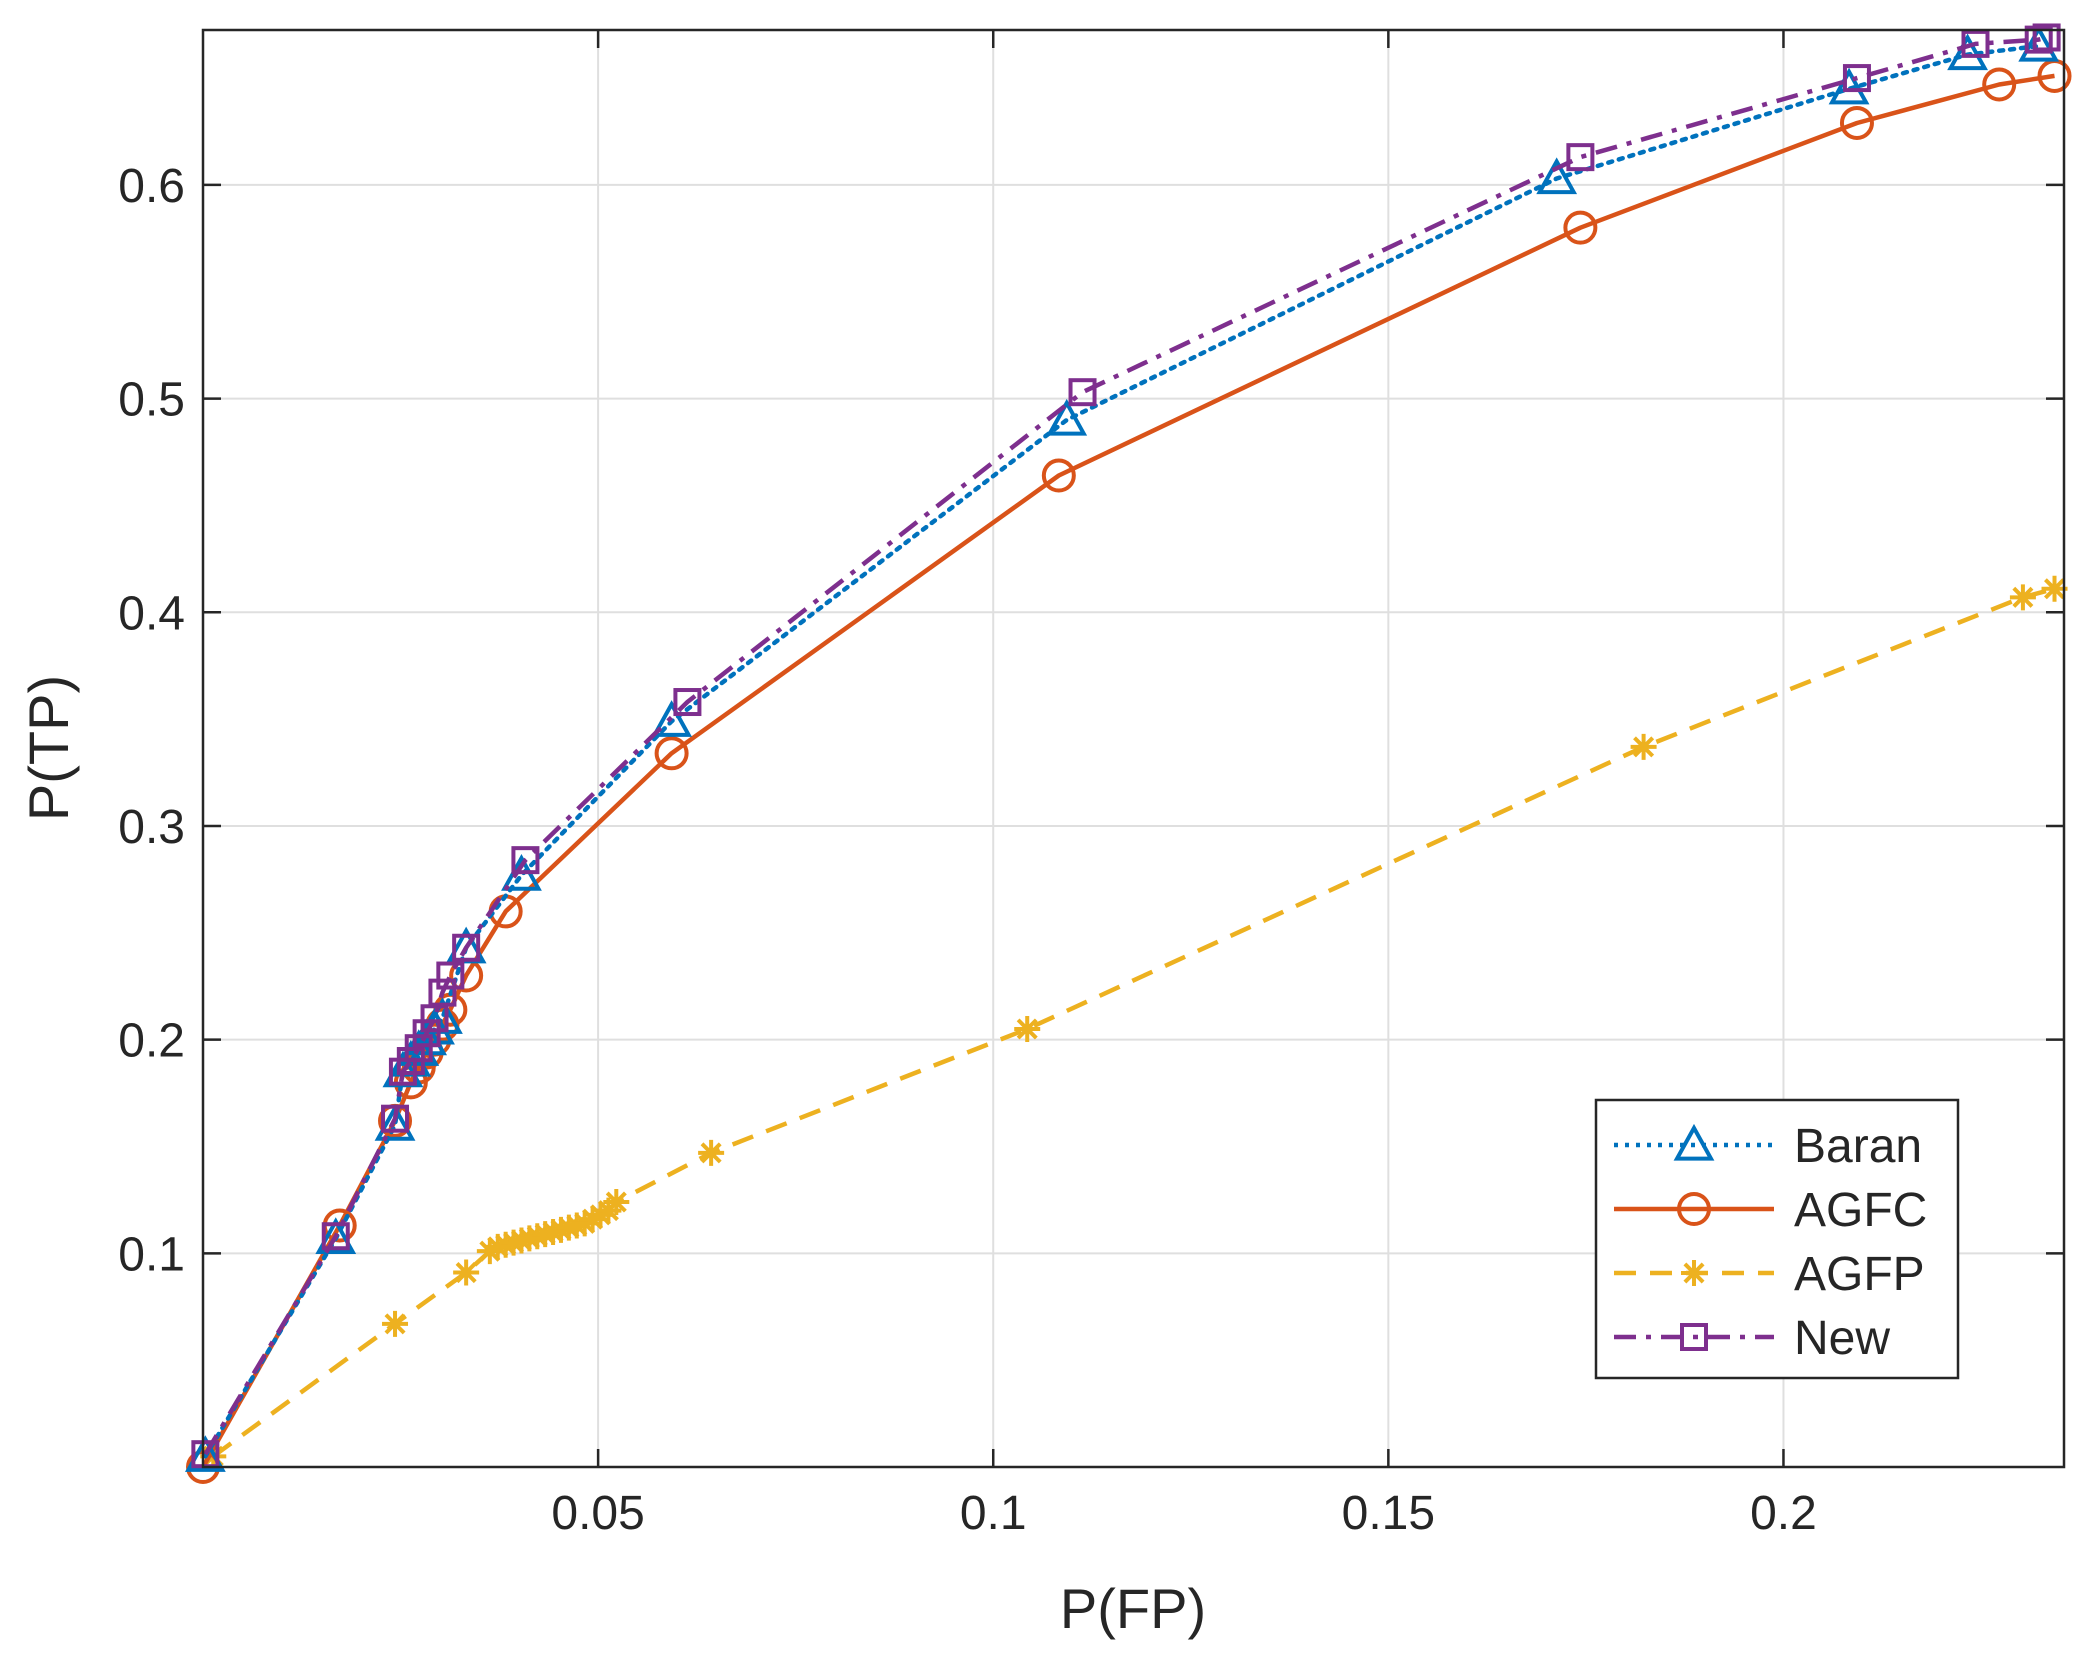  What do you see at coordinates (1769, 1274) in the screenshot?
I see `legend-entry-agfp: AGFP` at bounding box center [1769, 1274].